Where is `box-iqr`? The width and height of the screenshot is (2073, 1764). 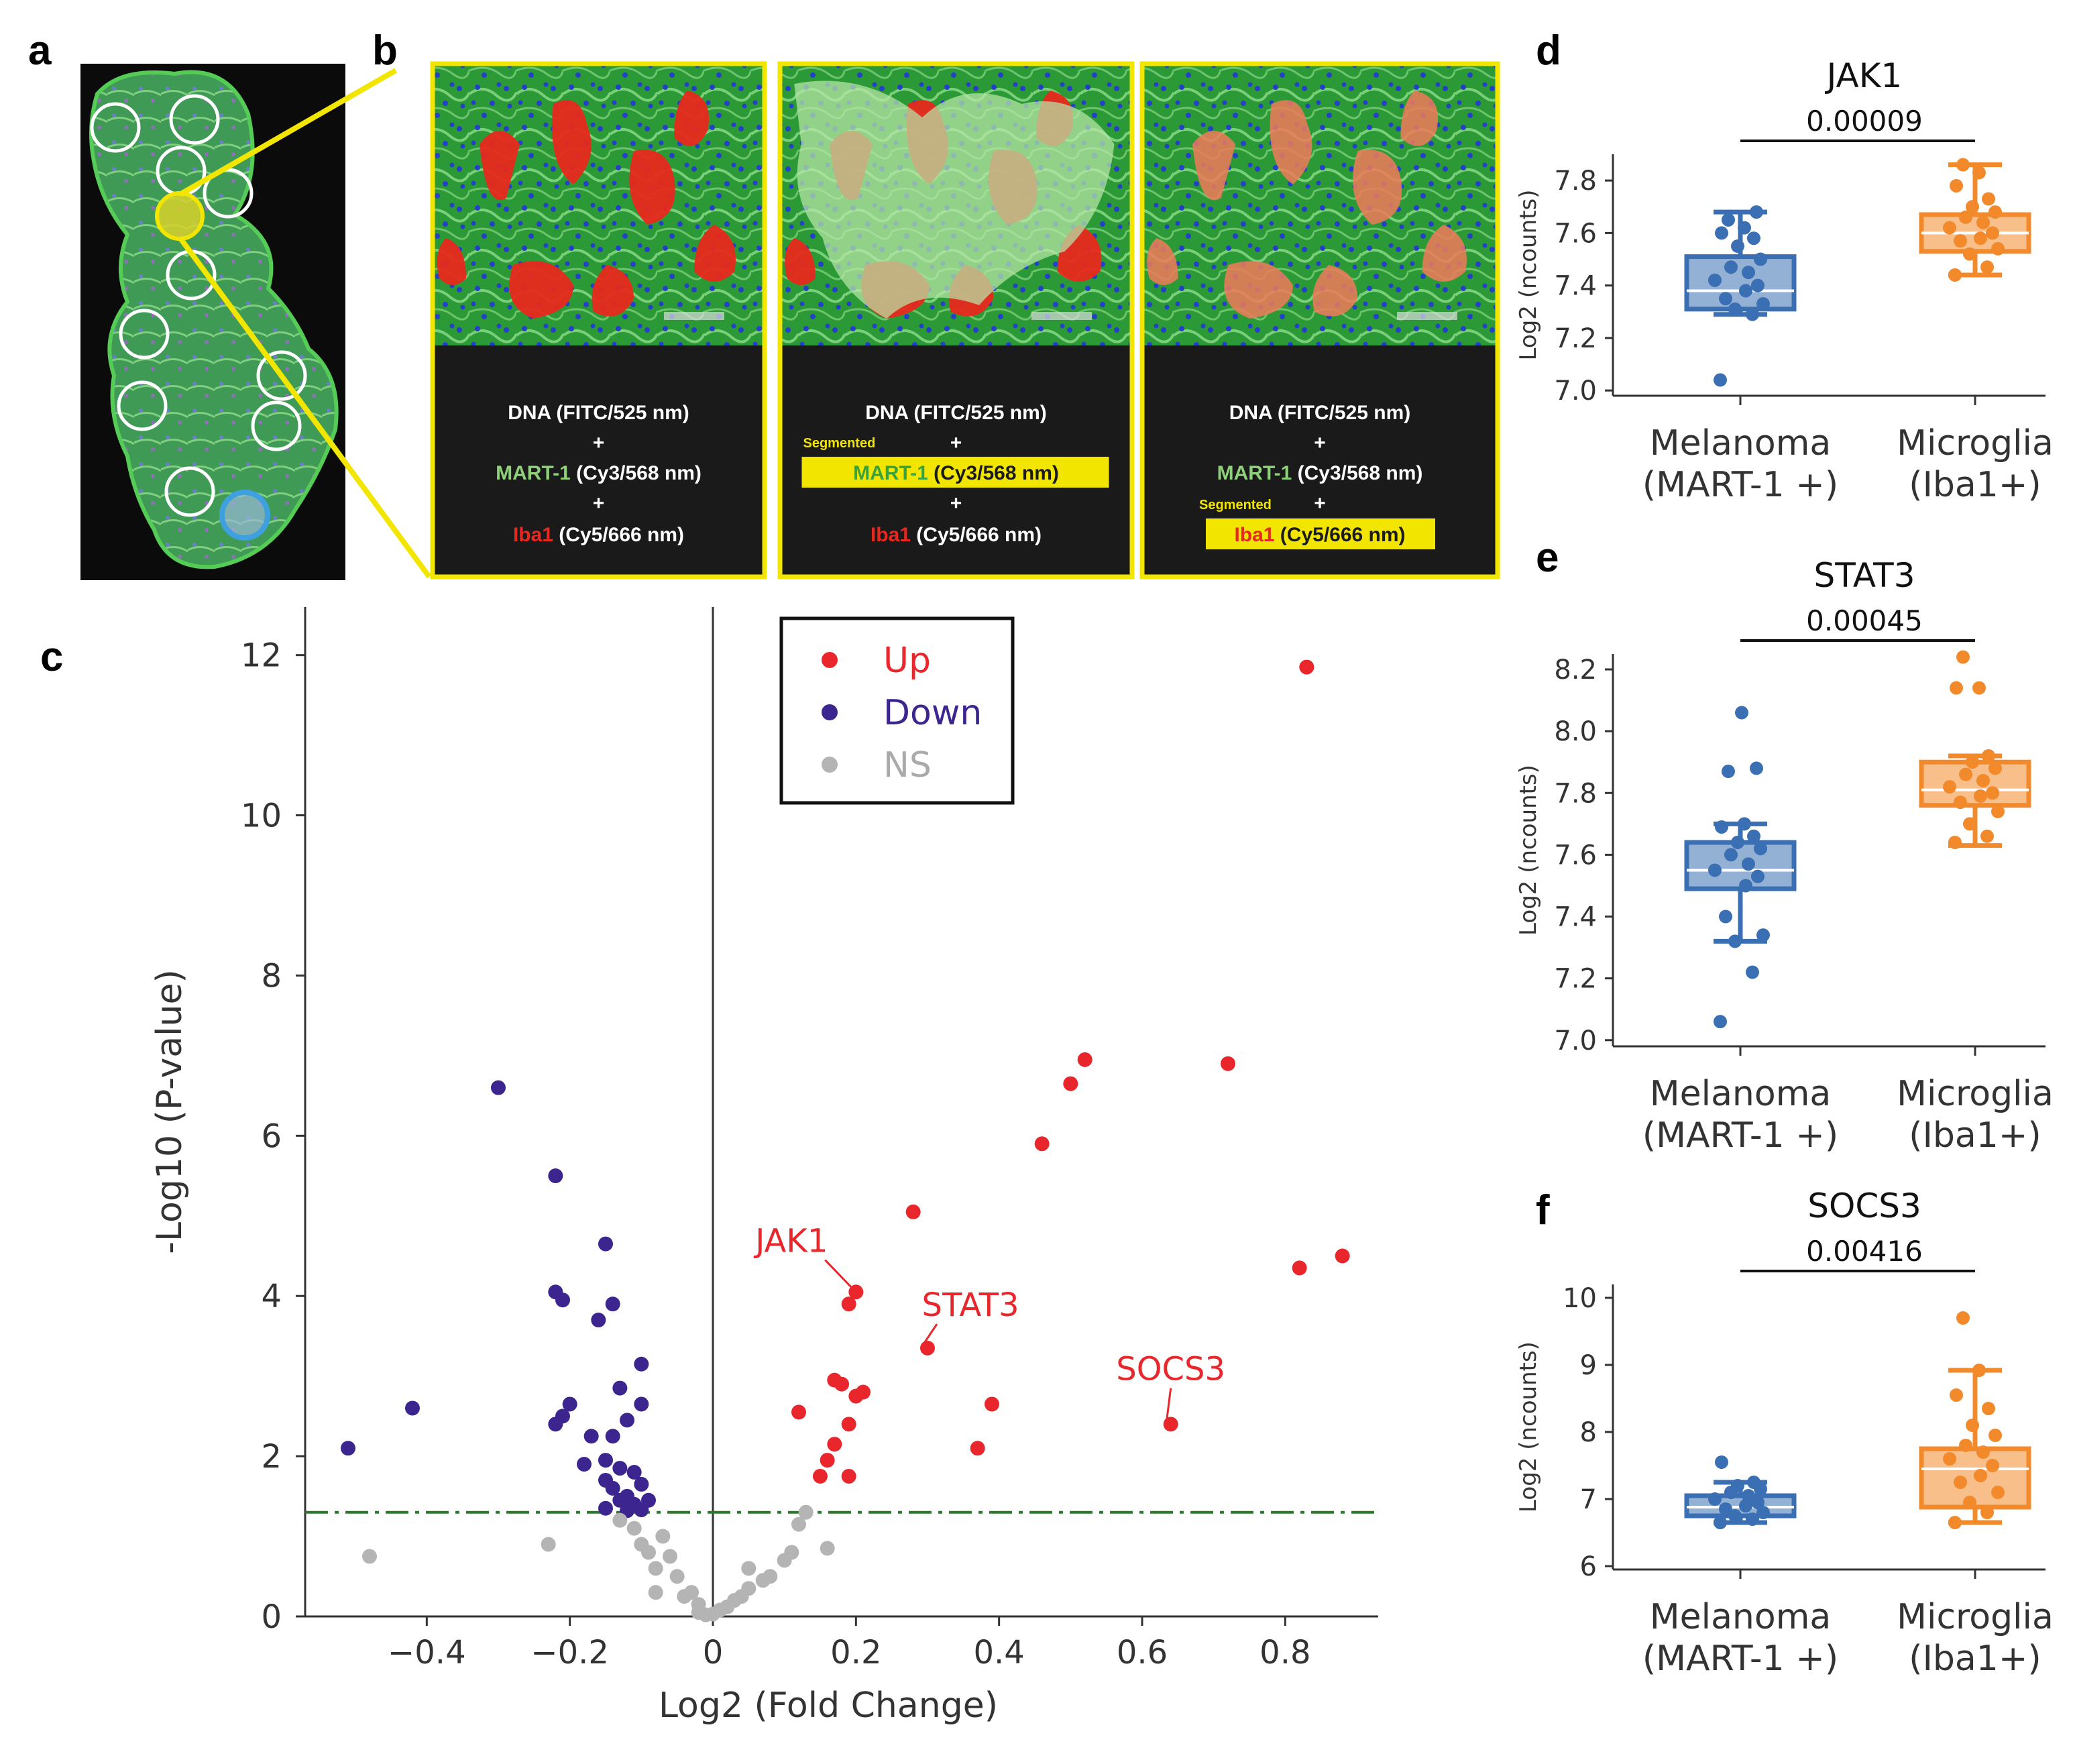
box-iqr is located at coordinates (1740, 865).